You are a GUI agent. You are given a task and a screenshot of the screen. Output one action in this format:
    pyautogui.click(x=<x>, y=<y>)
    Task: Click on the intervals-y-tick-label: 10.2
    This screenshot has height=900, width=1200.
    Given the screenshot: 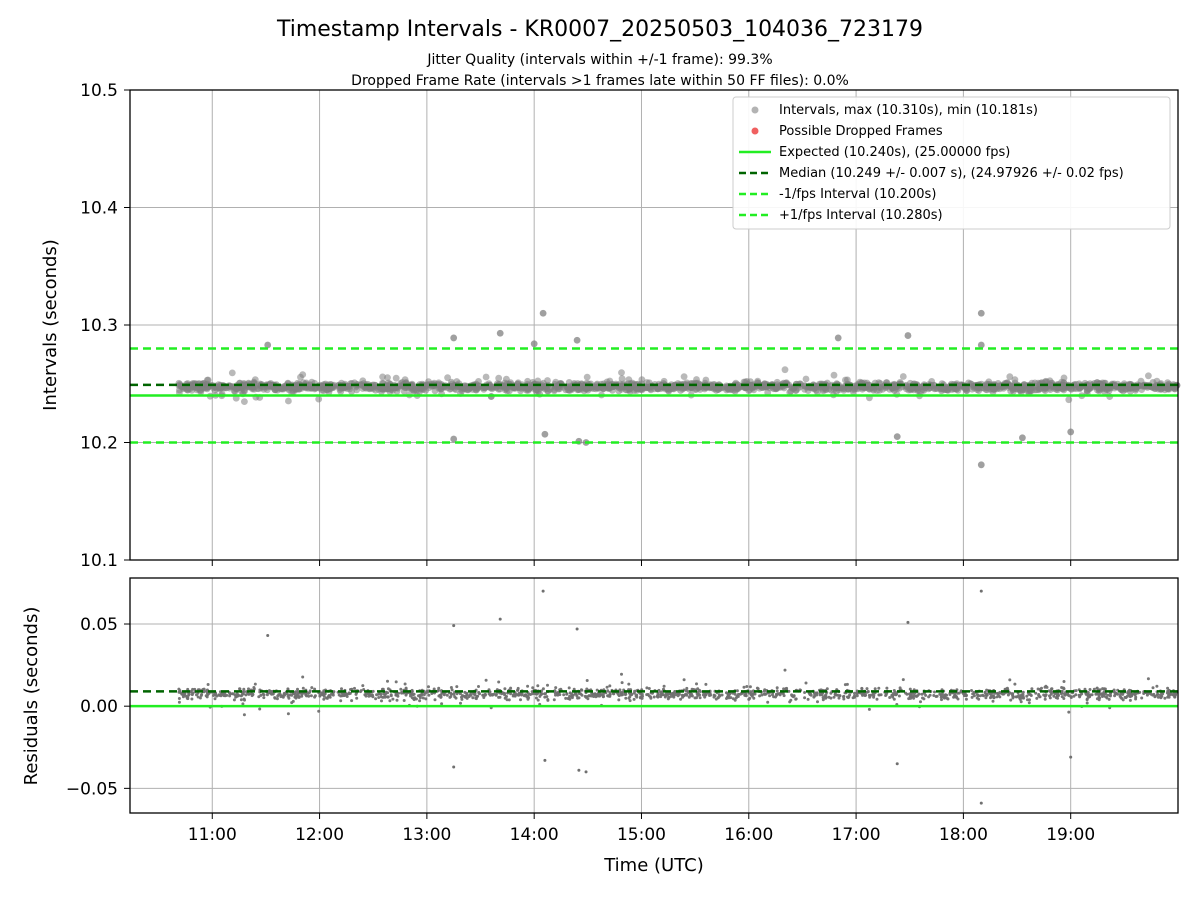 What is the action you would take?
    pyautogui.click(x=99, y=444)
    